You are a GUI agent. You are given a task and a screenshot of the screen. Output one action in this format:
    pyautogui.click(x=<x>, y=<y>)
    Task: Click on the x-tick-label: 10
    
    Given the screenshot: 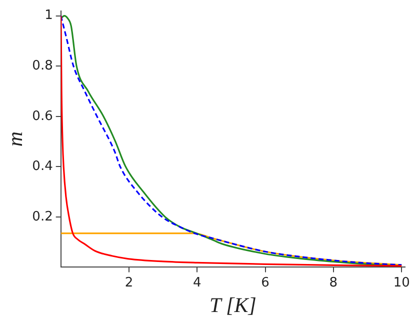 What is the action you would take?
    pyautogui.click(x=401, y=282)
    